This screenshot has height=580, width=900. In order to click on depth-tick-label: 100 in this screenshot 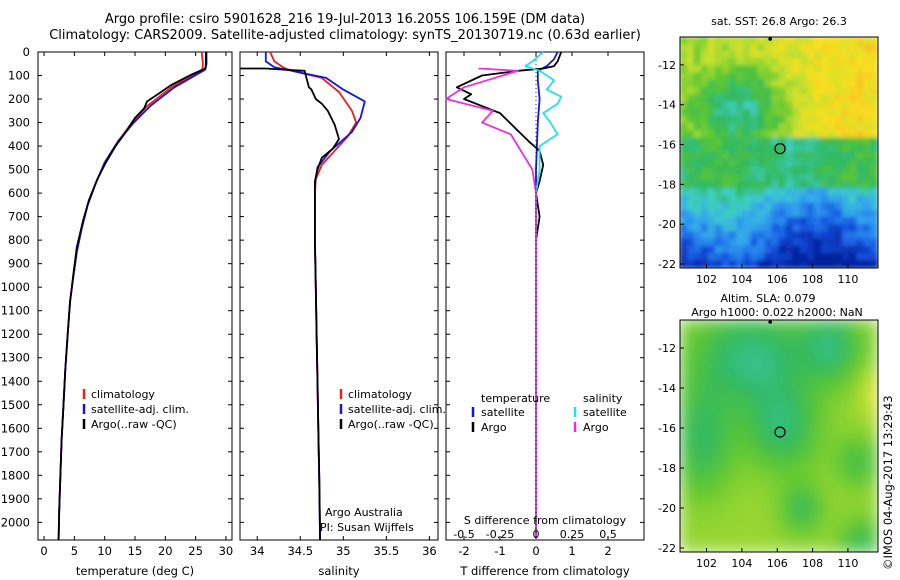, I will do `click(19, 76)`.